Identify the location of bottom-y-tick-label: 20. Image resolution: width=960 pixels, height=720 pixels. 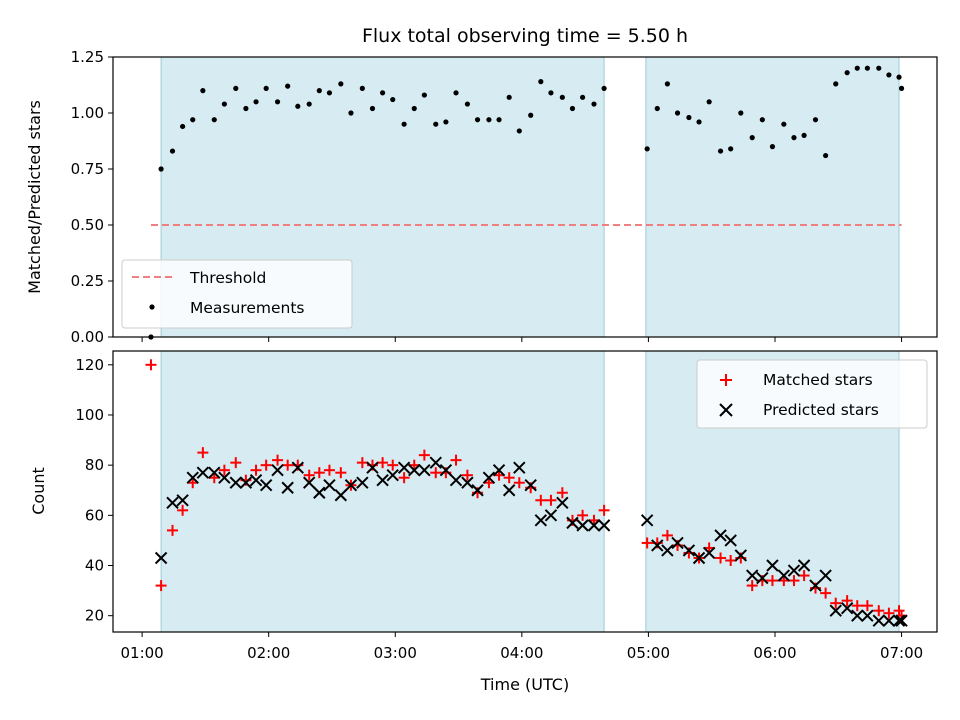
(94, 616).